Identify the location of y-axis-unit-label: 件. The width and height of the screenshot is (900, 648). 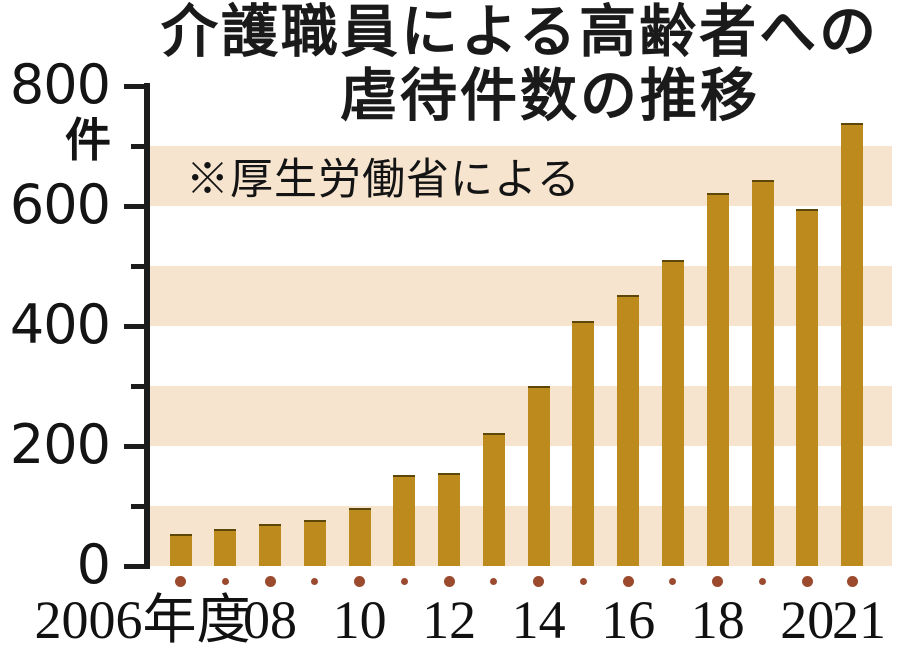
(88, 140).